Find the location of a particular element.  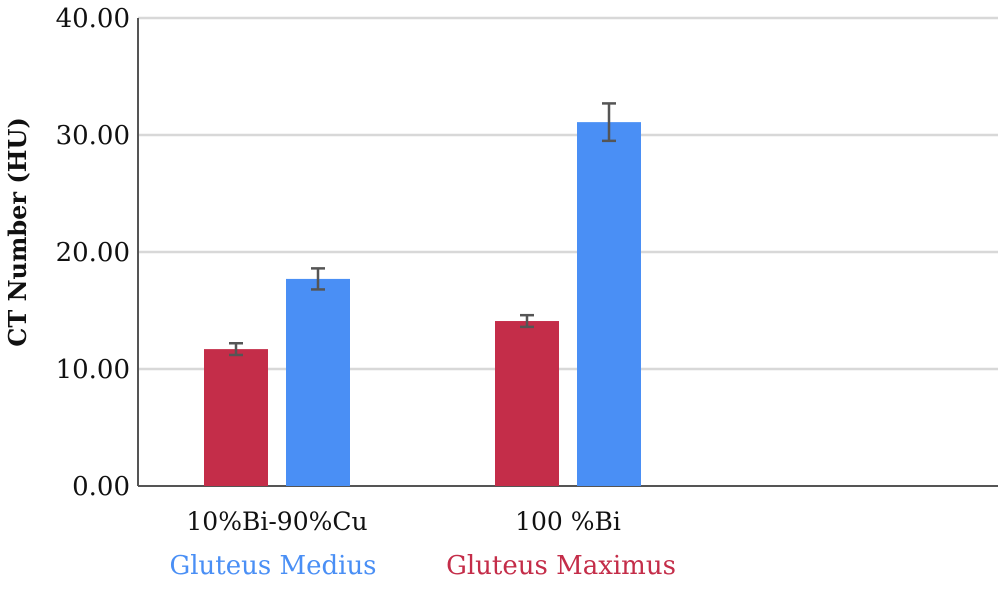

y-tick-label: 20.00 is located at coordinates (93, 253).